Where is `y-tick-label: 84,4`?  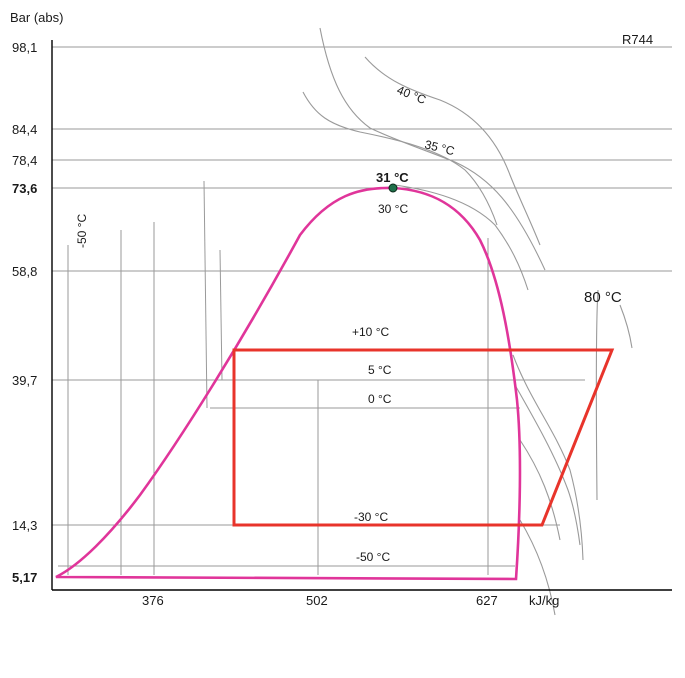
y-tick-label: 84,4 is located at coordinates (24, 129).